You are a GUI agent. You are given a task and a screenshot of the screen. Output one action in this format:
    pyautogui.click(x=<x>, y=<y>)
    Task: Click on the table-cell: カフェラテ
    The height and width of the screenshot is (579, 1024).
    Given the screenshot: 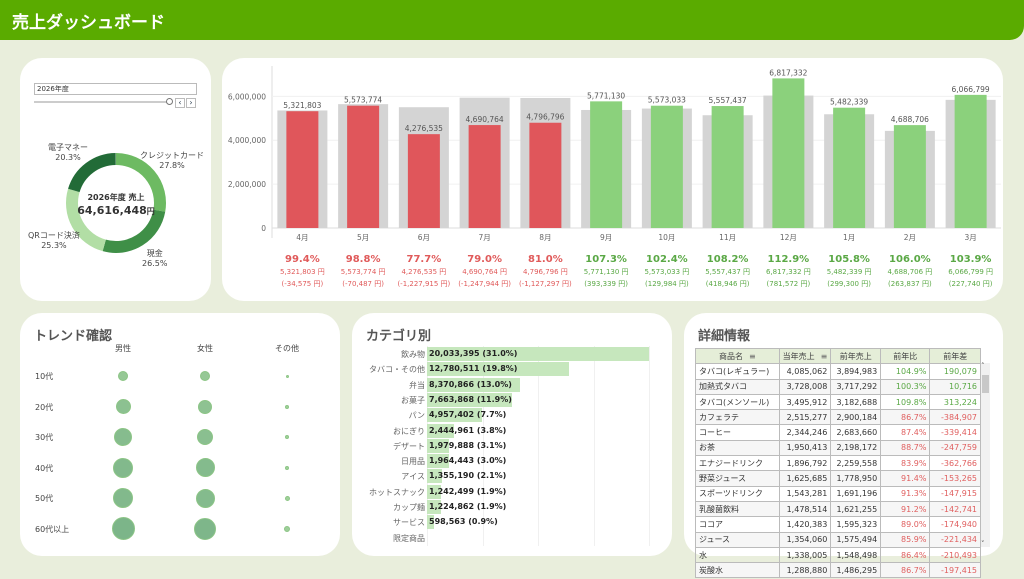 What is the action you would take?
    pyautogui.click(x=737, y=417)
    